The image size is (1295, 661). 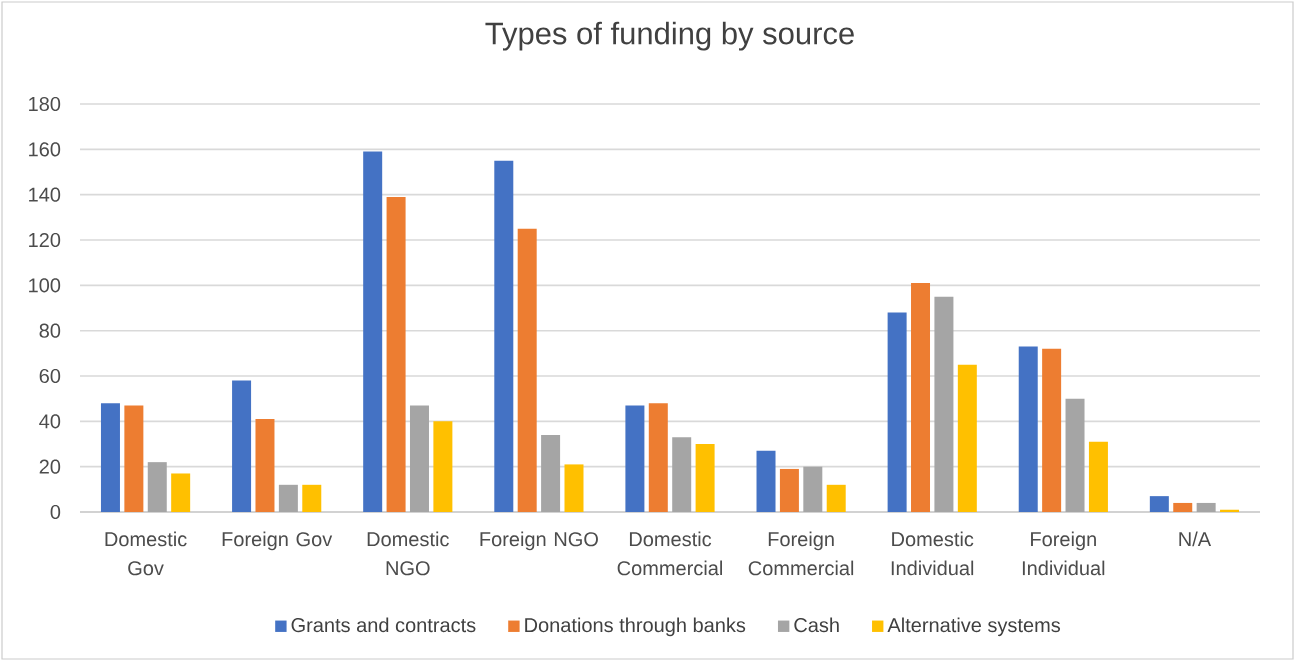 I want to click on chart-title: Types of funding by source, so click(x=669, y=36).